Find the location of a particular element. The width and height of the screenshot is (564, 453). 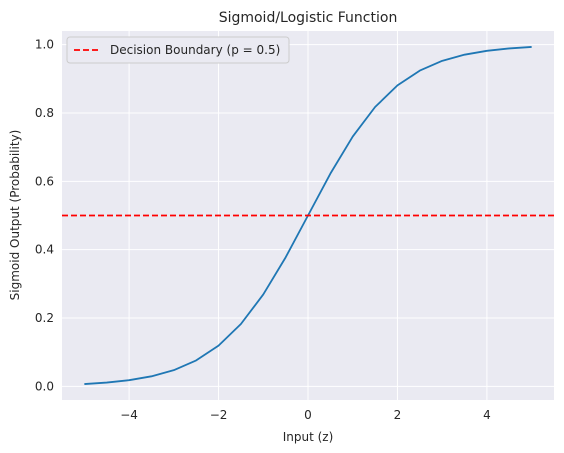

y-tick-label: 1.0 is located at coordinates (44, 45).